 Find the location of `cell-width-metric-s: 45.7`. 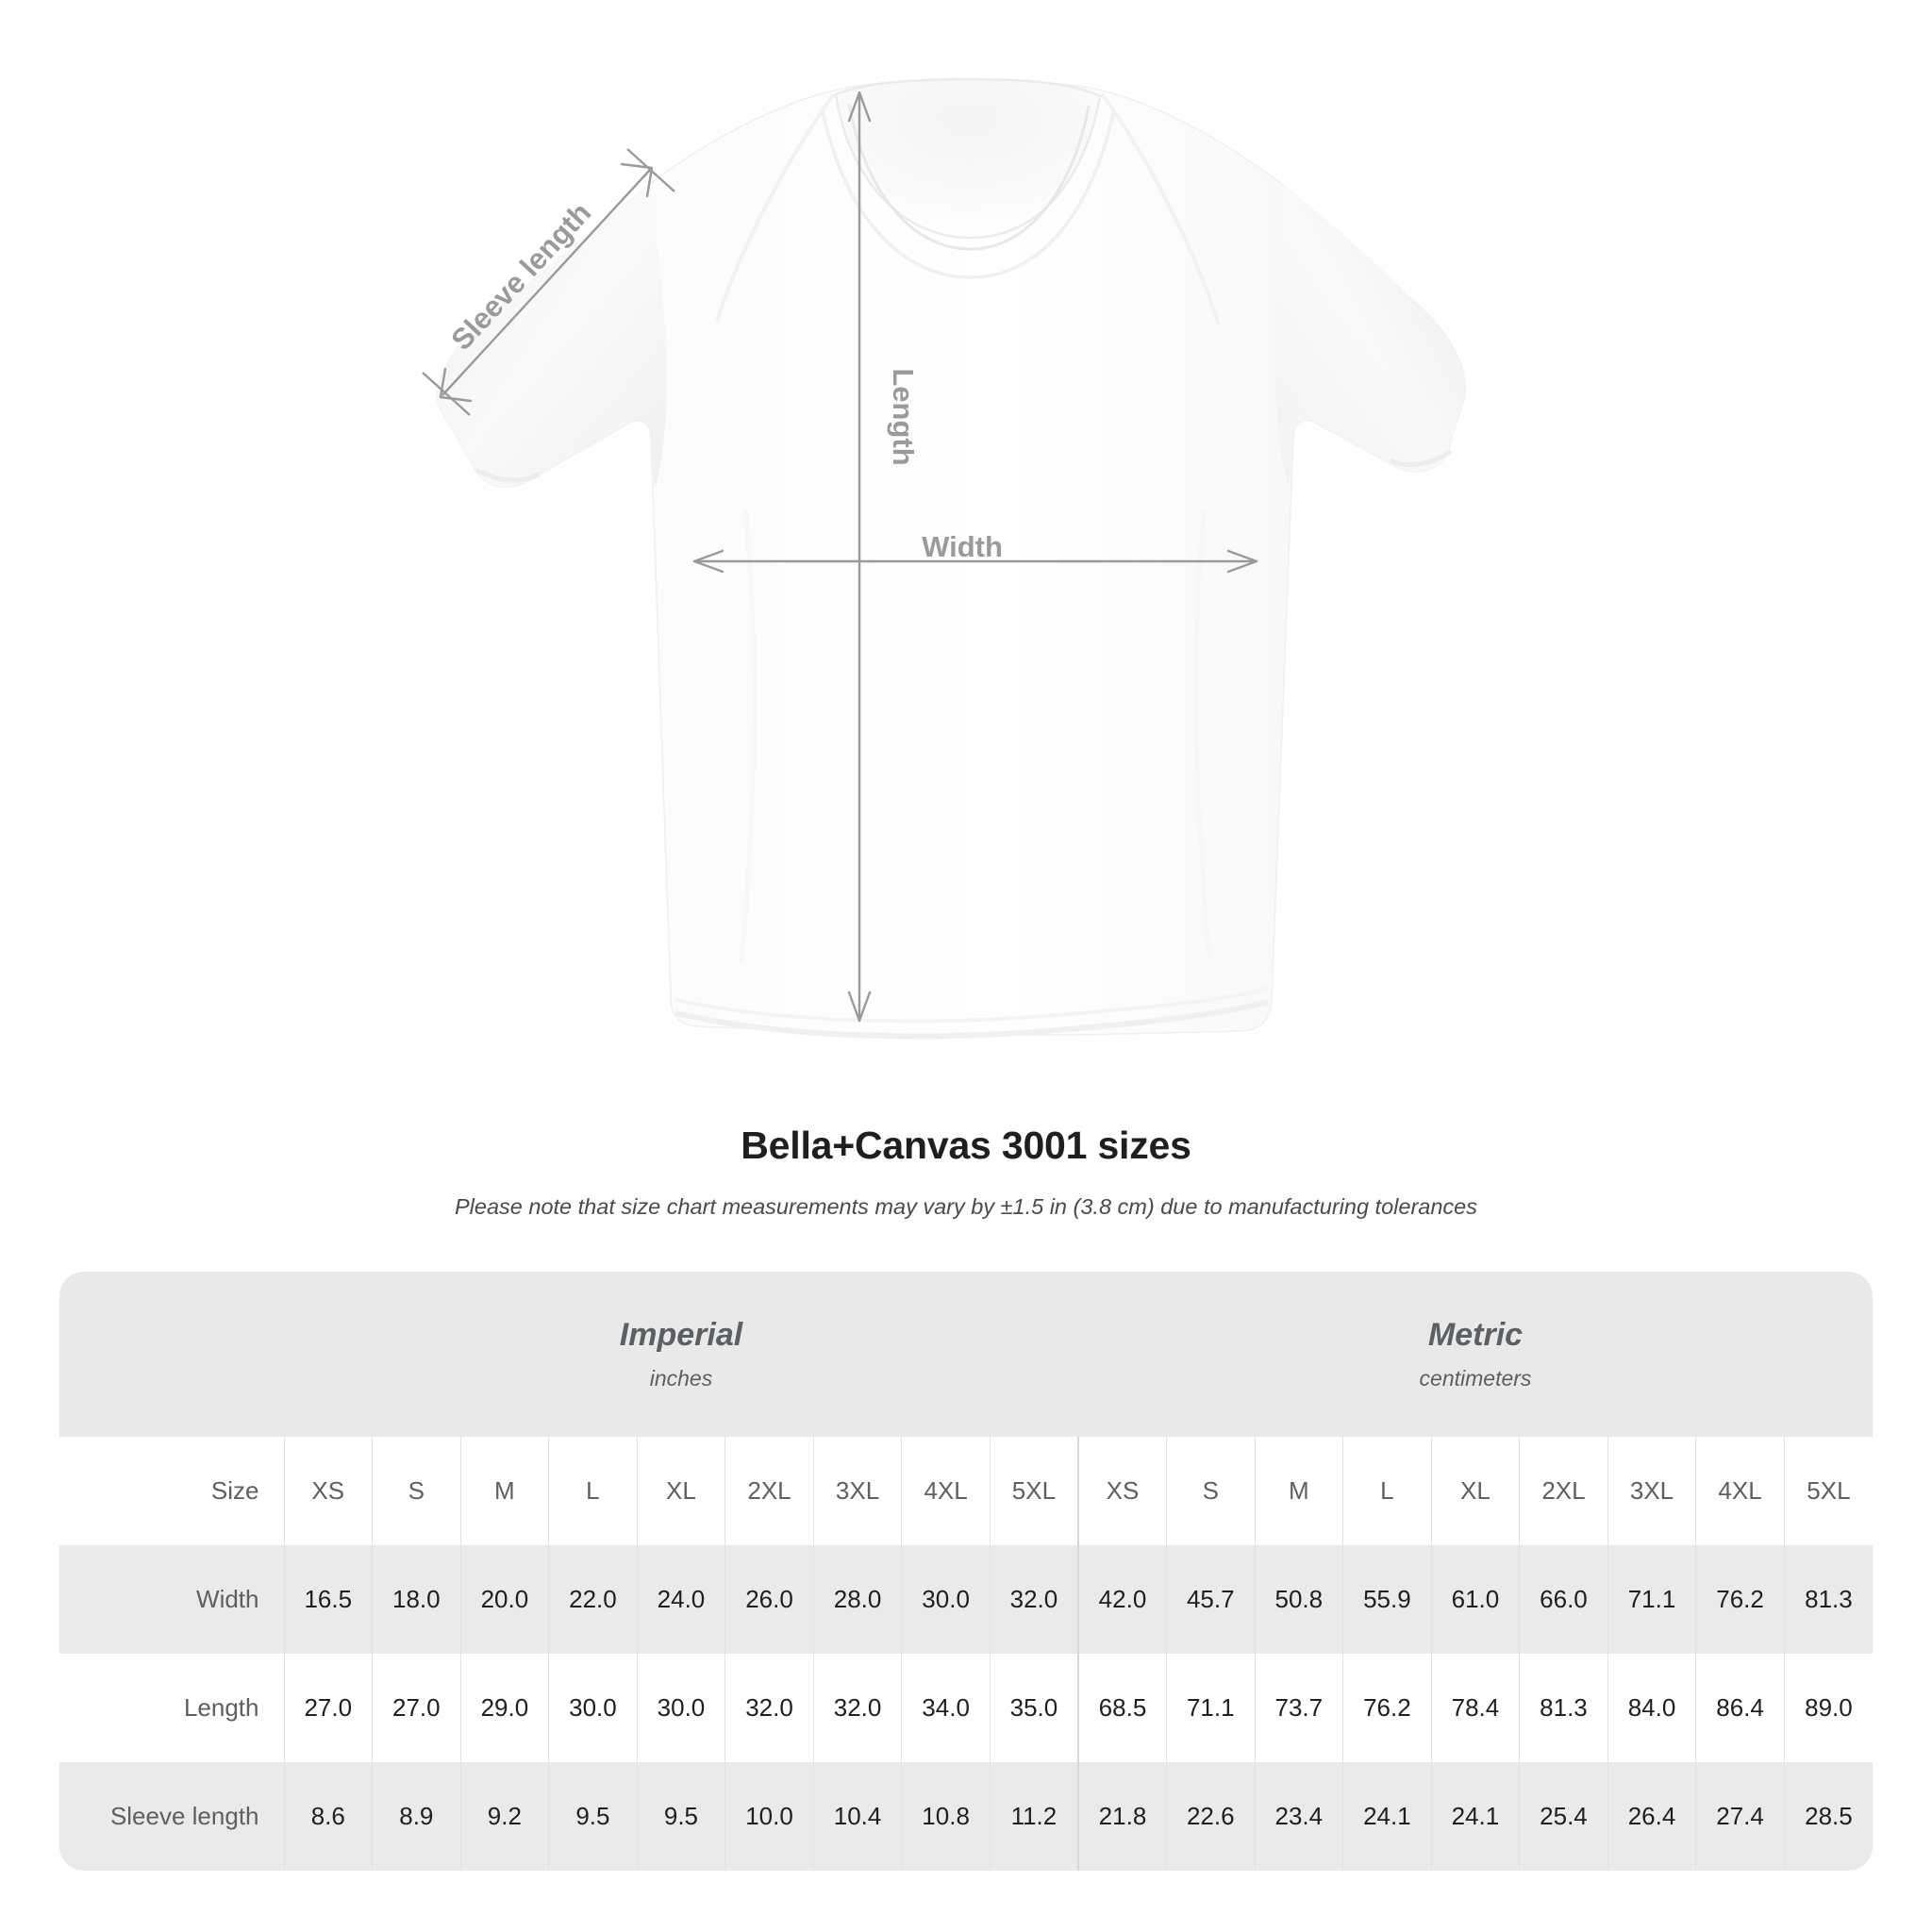

cell-width-metric-s: 45.7 is located at coordinates (1211, 1599).